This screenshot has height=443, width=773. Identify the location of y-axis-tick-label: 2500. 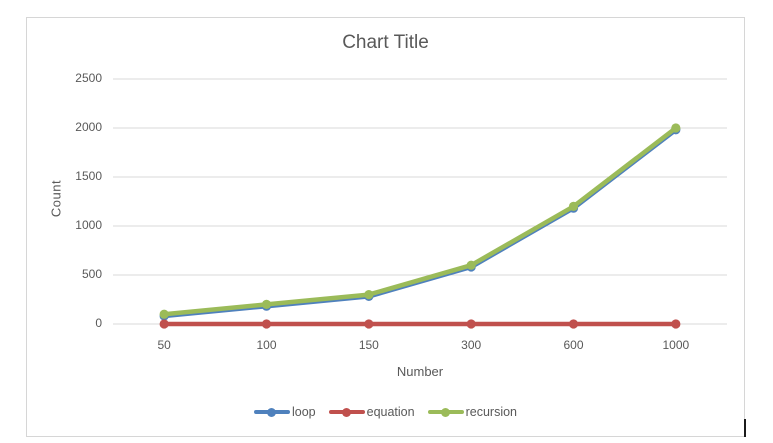
(88, 78).